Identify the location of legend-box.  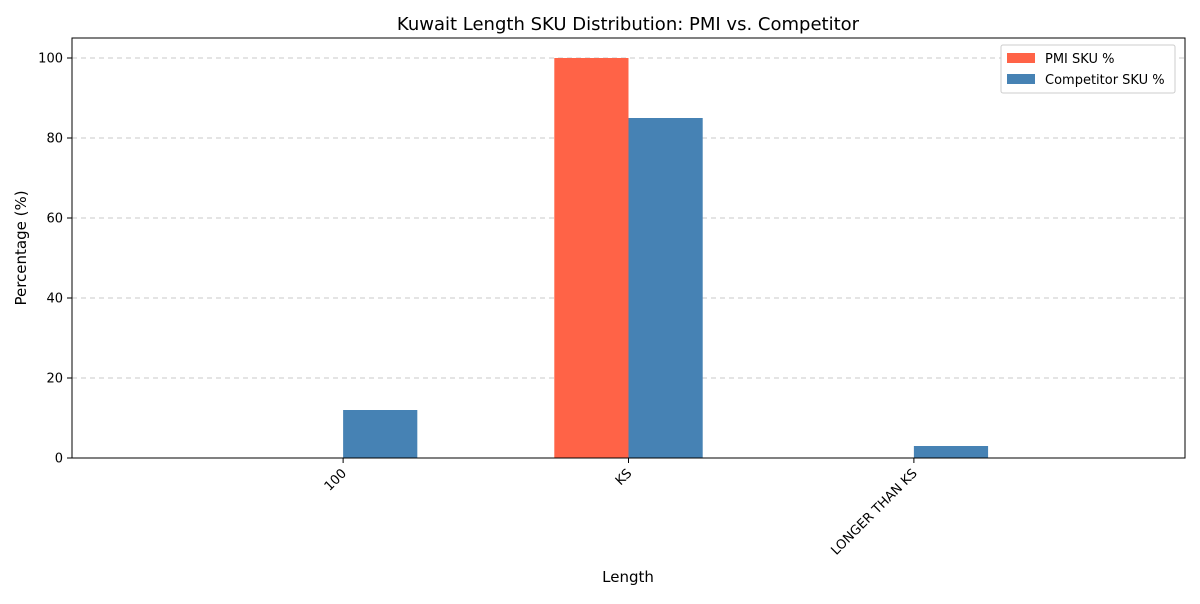
(1088, 69).